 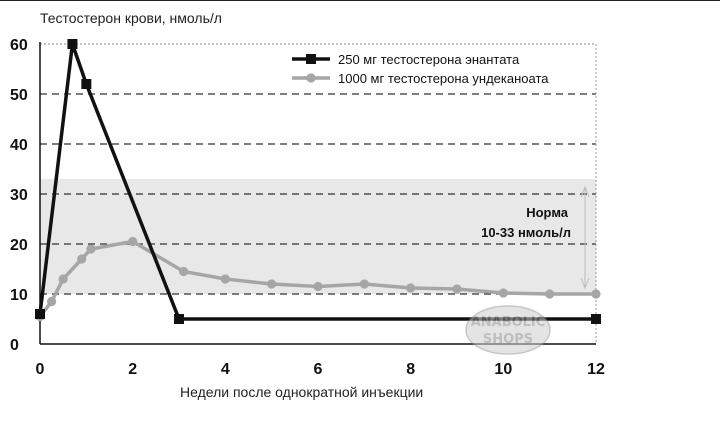 I want to click on watermark-logo: ANABOLIC SHOPS, so click(x=508, y=330).